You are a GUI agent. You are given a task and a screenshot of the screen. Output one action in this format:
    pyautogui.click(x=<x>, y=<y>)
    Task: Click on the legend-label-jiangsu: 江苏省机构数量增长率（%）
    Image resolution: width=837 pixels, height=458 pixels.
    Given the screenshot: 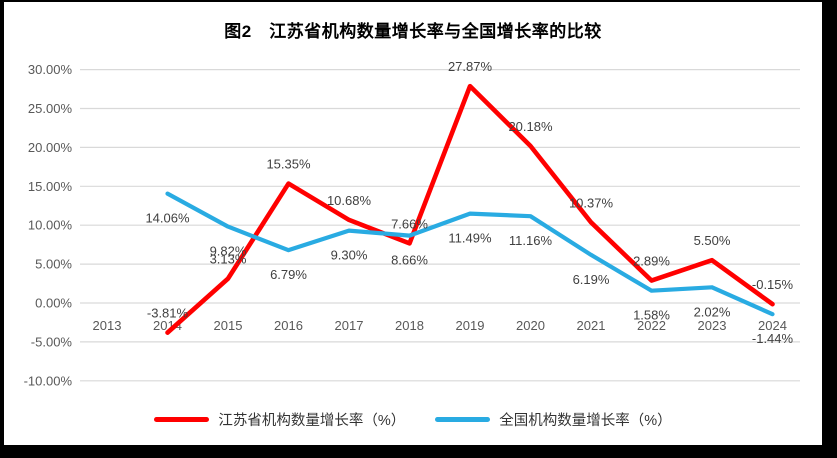 What is the action you would take?
    pyautogui.click(x=312, y=421)
    